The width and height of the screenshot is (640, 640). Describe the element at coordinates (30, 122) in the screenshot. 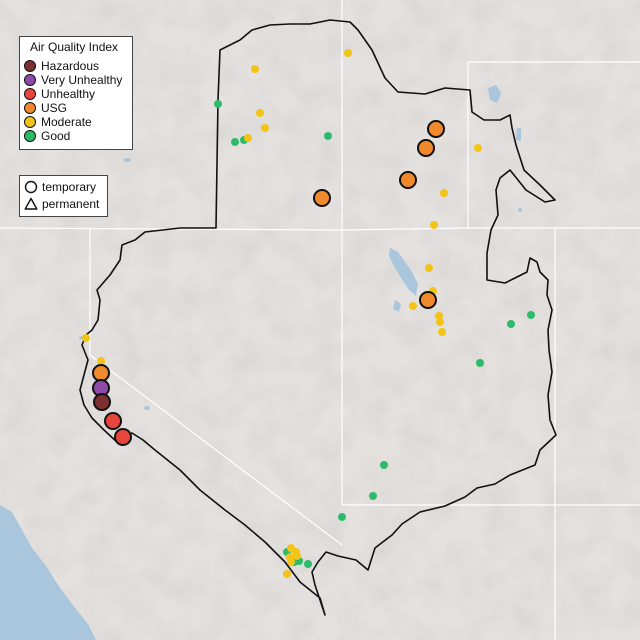

I see `moderate-swatch` at that location.